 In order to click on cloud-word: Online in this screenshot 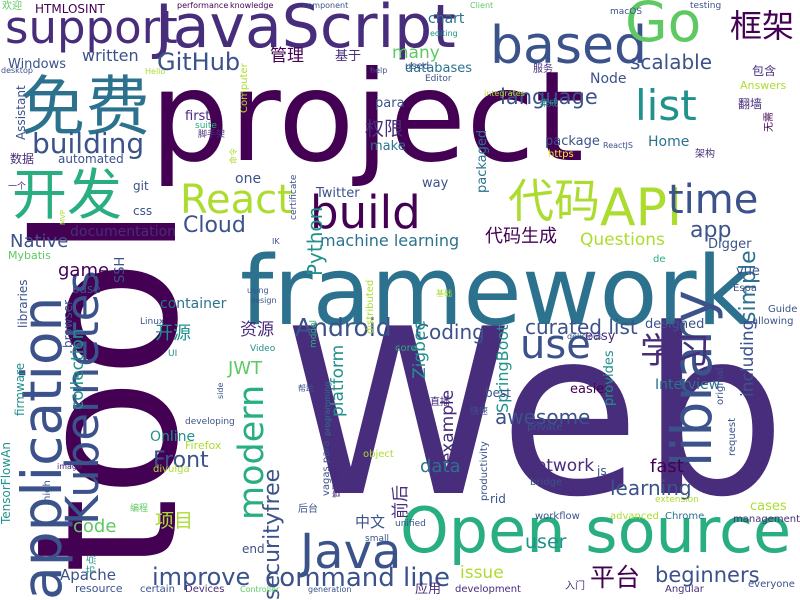, I will do `click(173, 437)`.